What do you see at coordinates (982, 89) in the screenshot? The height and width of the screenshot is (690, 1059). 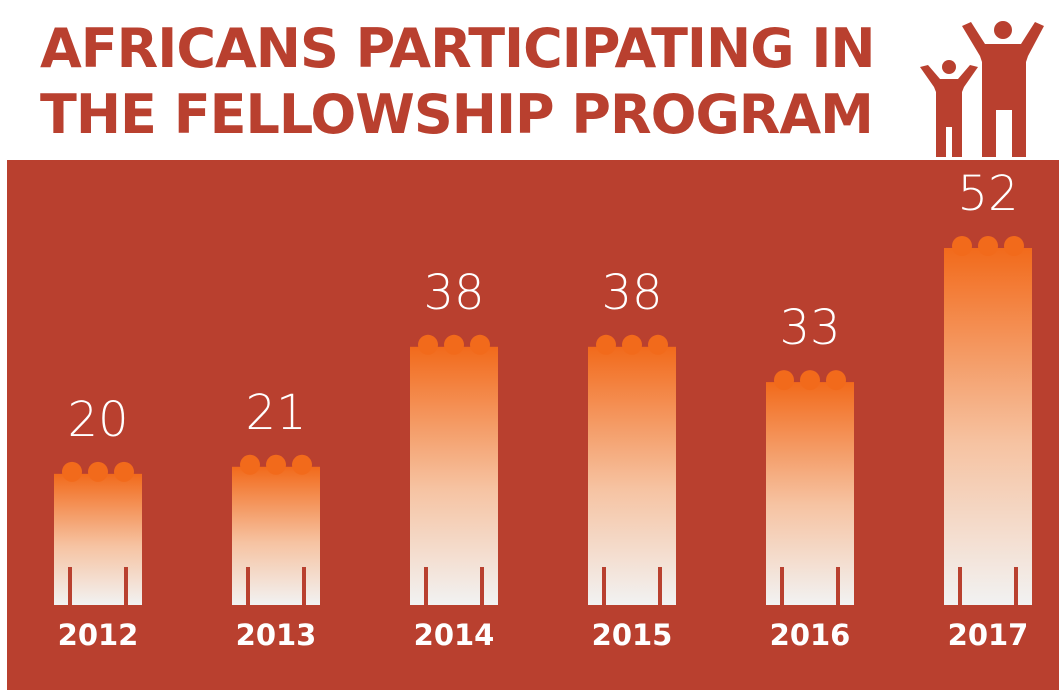 I see `celebrating-people-icon` at bounding box center [982, 89].